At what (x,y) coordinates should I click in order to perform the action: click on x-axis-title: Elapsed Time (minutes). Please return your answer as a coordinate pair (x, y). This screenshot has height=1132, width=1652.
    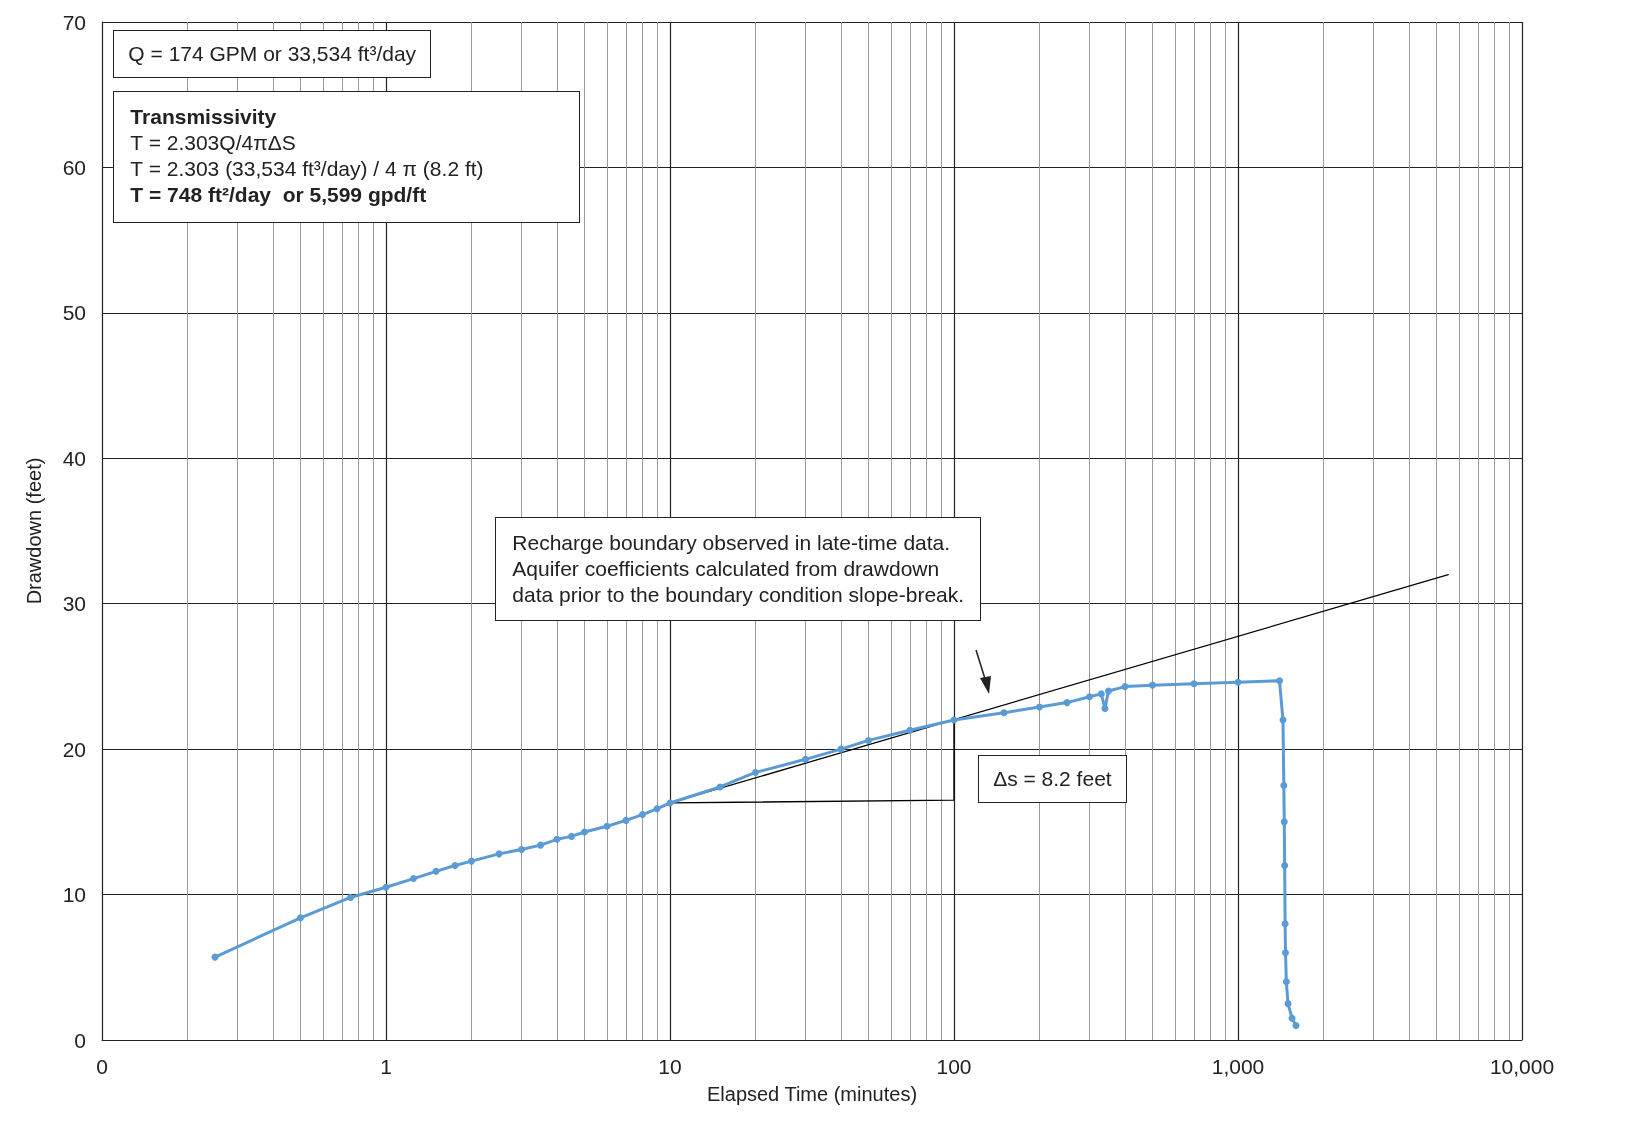
    Looking at the image, I should click on (812, 1094).